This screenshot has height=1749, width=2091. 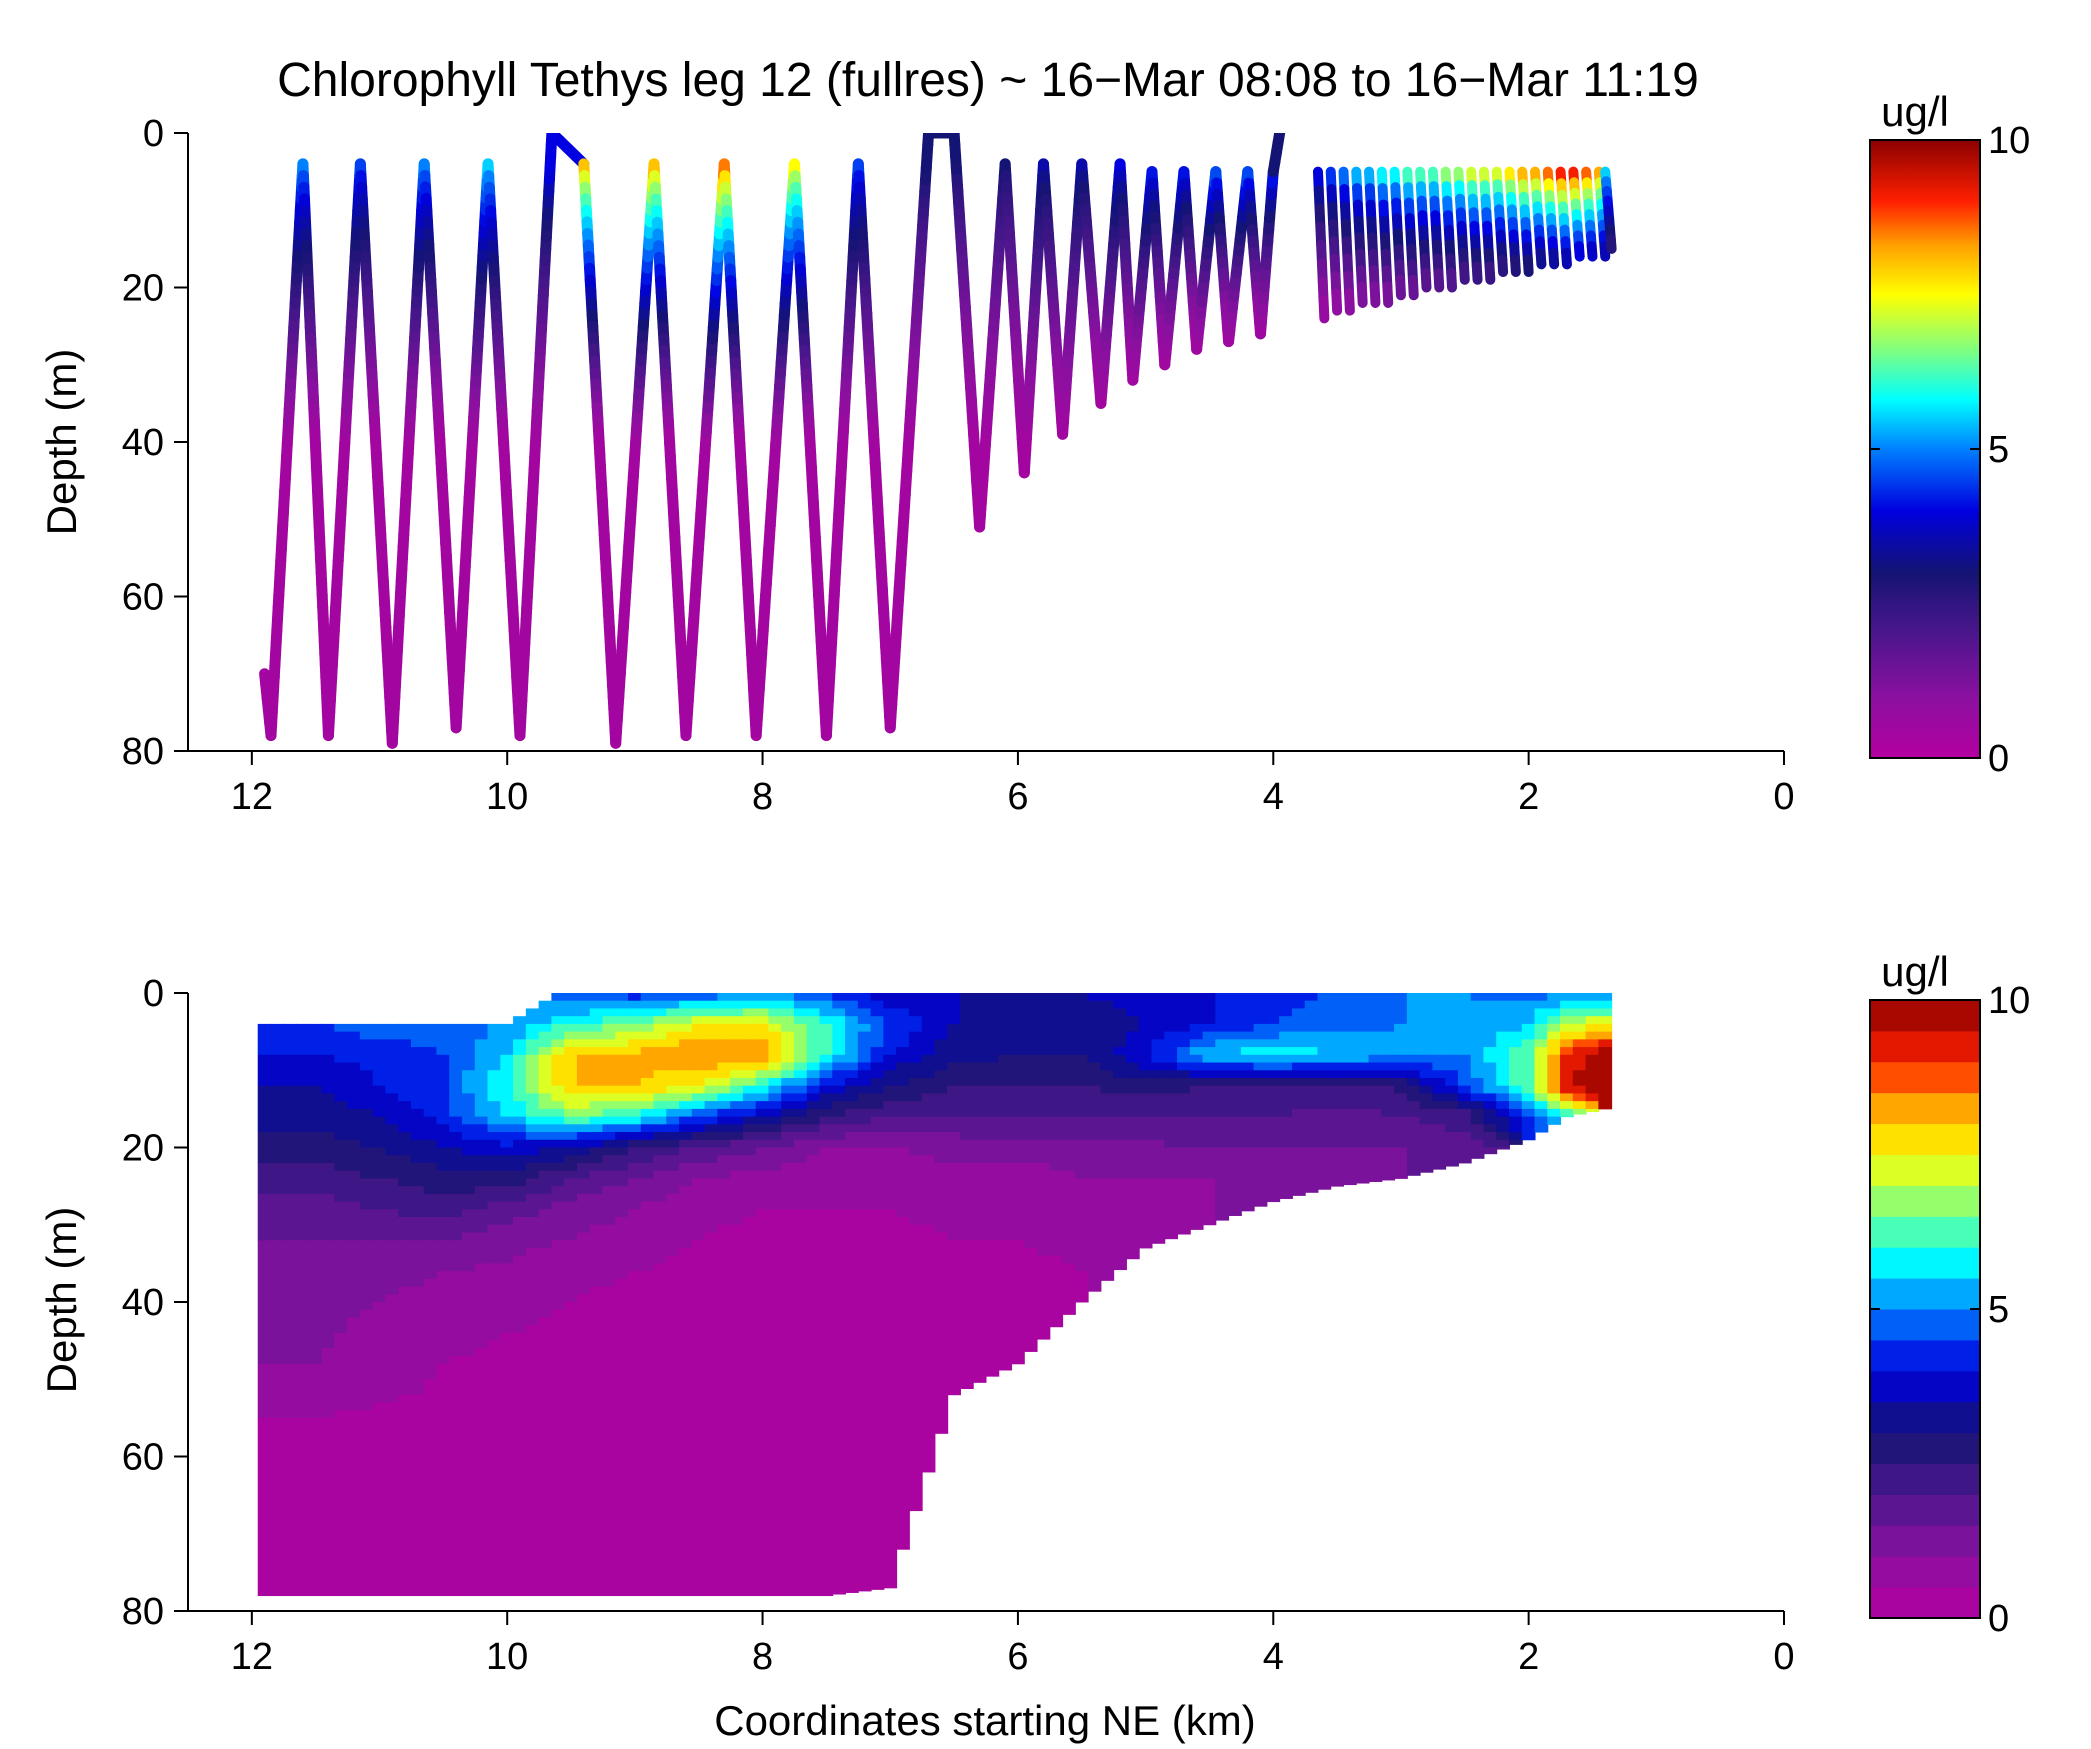 I want to click on y-tick-label: 0, so click(x=153, y=994).